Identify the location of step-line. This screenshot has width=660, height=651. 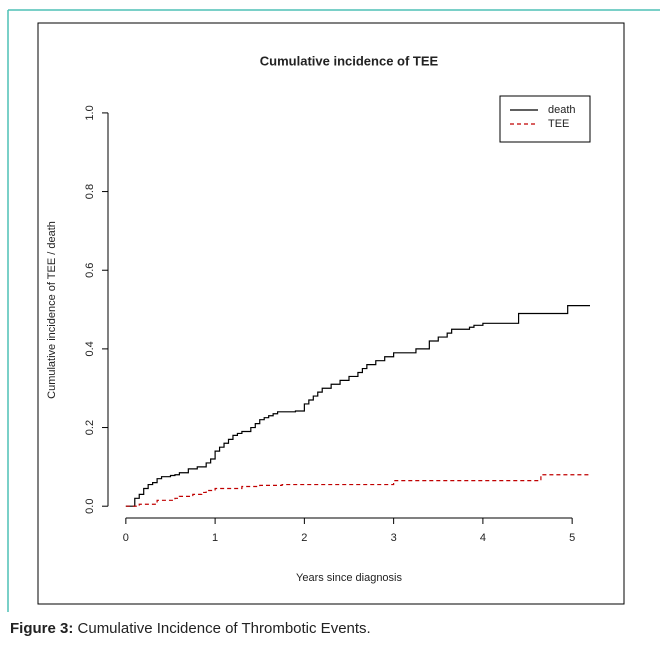
(357, 490).